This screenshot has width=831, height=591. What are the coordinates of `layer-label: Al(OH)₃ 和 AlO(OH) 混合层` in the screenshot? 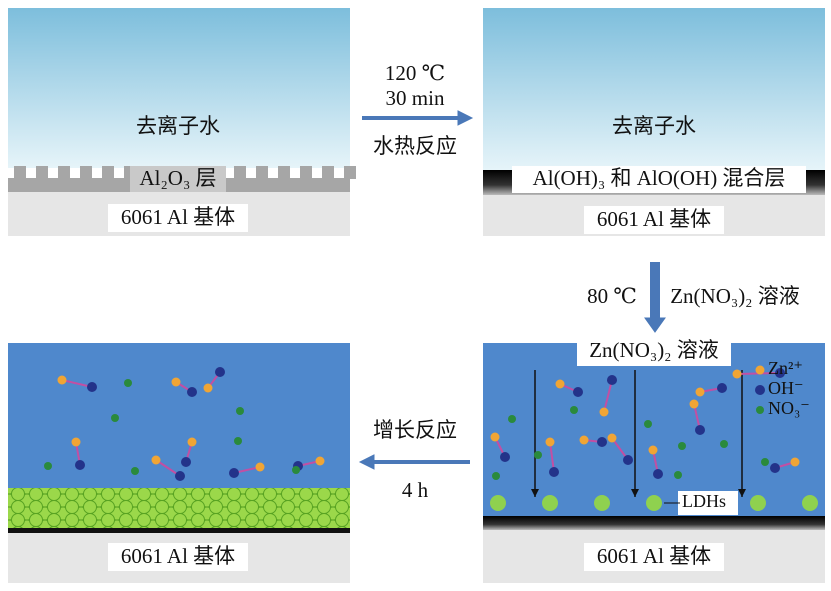 It's located at (659, 178).